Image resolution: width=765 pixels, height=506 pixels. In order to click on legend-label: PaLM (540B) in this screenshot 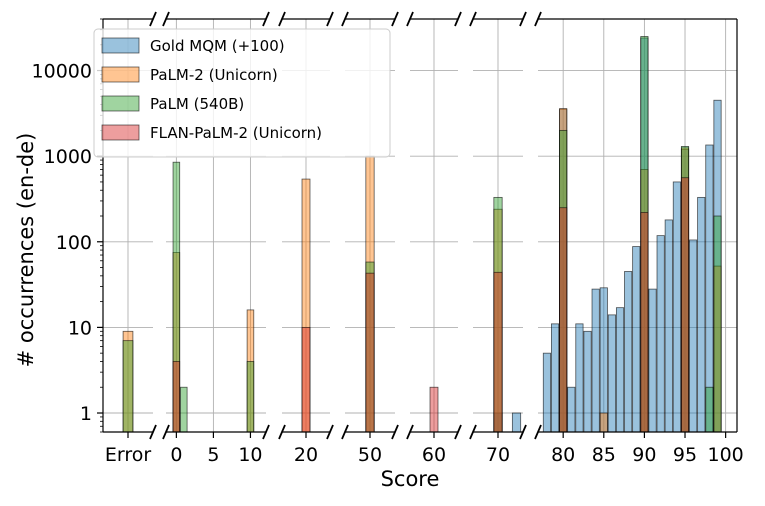, I will do `click(197, 104)`.